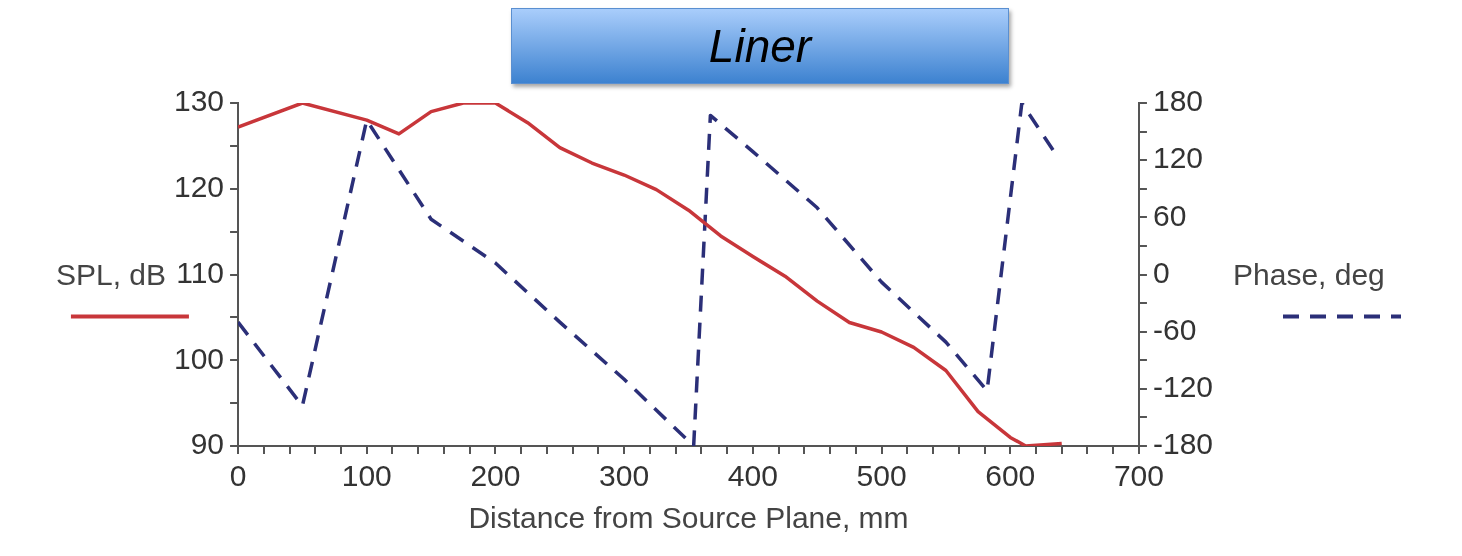  Describe the element at coordinates (624, 476) in the screenshot. I see `x-tick-label: 300` at that location.